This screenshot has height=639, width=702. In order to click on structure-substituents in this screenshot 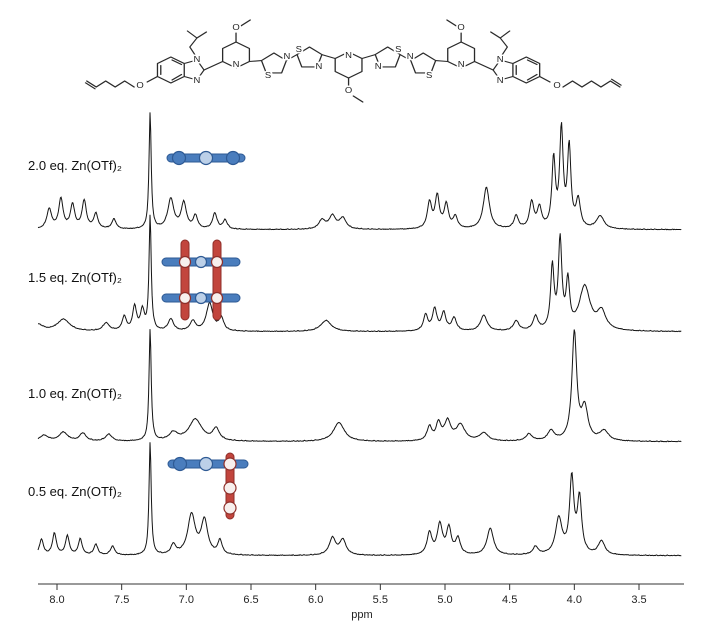, I will do `click(353, 61)`.